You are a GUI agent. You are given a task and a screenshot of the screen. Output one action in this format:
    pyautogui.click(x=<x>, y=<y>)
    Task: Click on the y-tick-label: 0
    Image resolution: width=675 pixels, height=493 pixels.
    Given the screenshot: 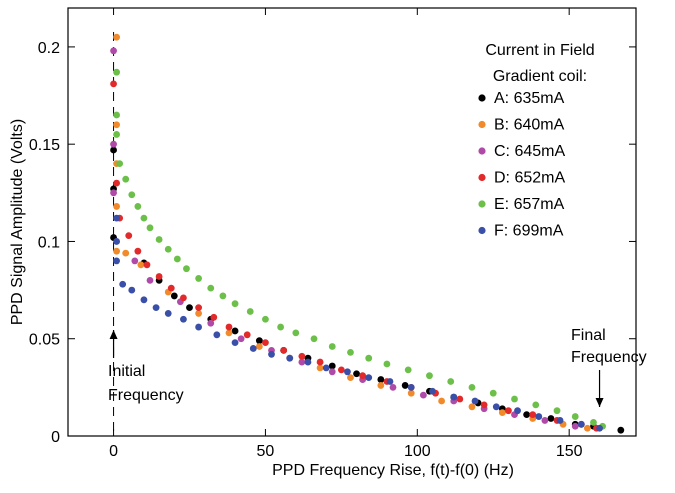 What is the action you would take?
    pyautogui.click(x=55, y=437)
    